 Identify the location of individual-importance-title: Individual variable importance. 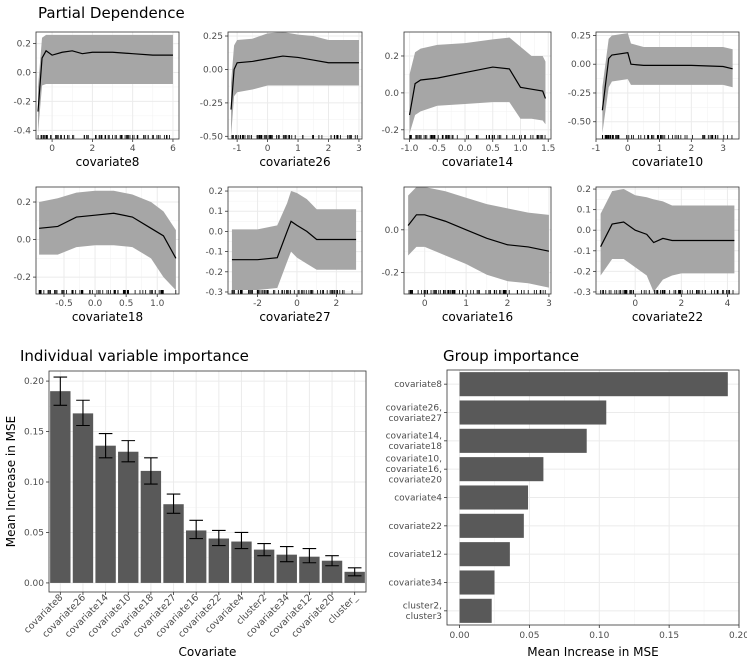
(134, 356).